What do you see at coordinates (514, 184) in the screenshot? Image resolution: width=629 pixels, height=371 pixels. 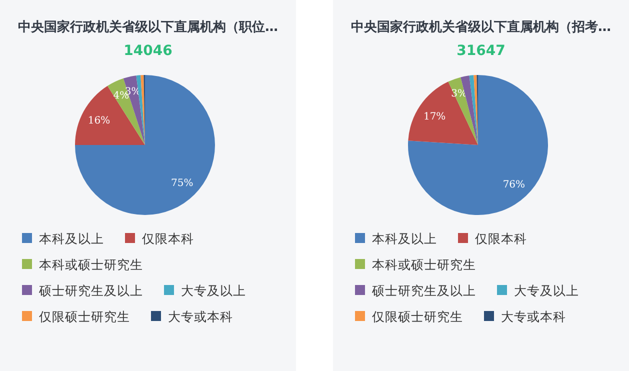 I see `data-label: 76%` at bounding box center [514, 184].